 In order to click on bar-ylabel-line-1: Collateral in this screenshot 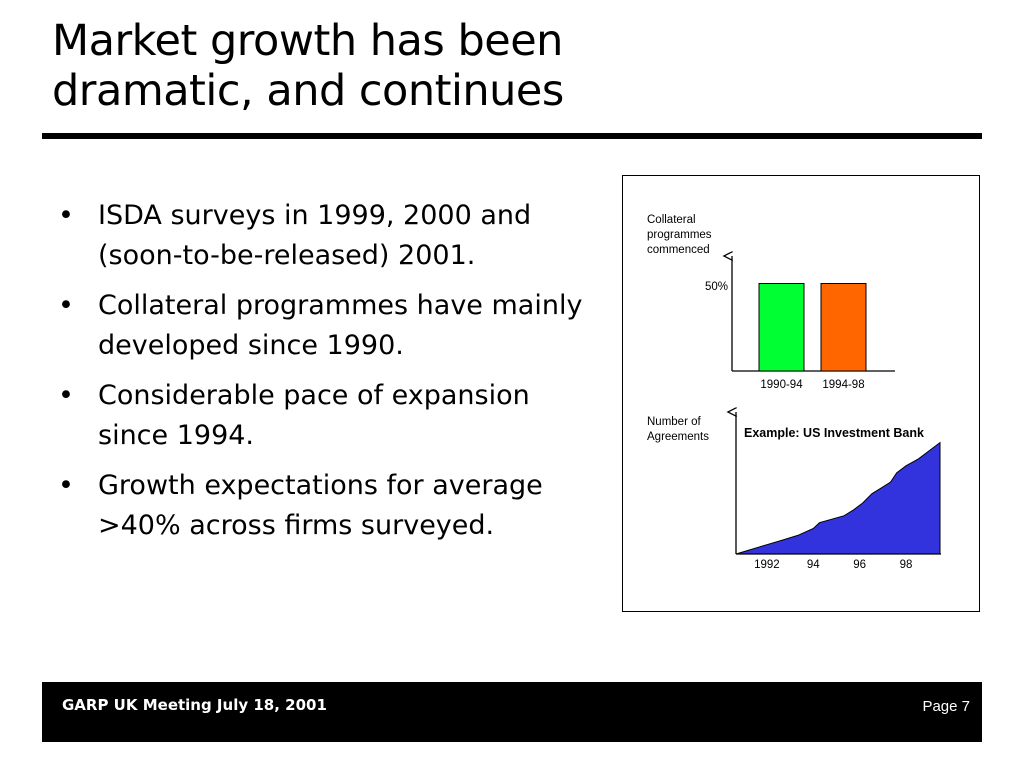, I will do `click(671, 220)`.